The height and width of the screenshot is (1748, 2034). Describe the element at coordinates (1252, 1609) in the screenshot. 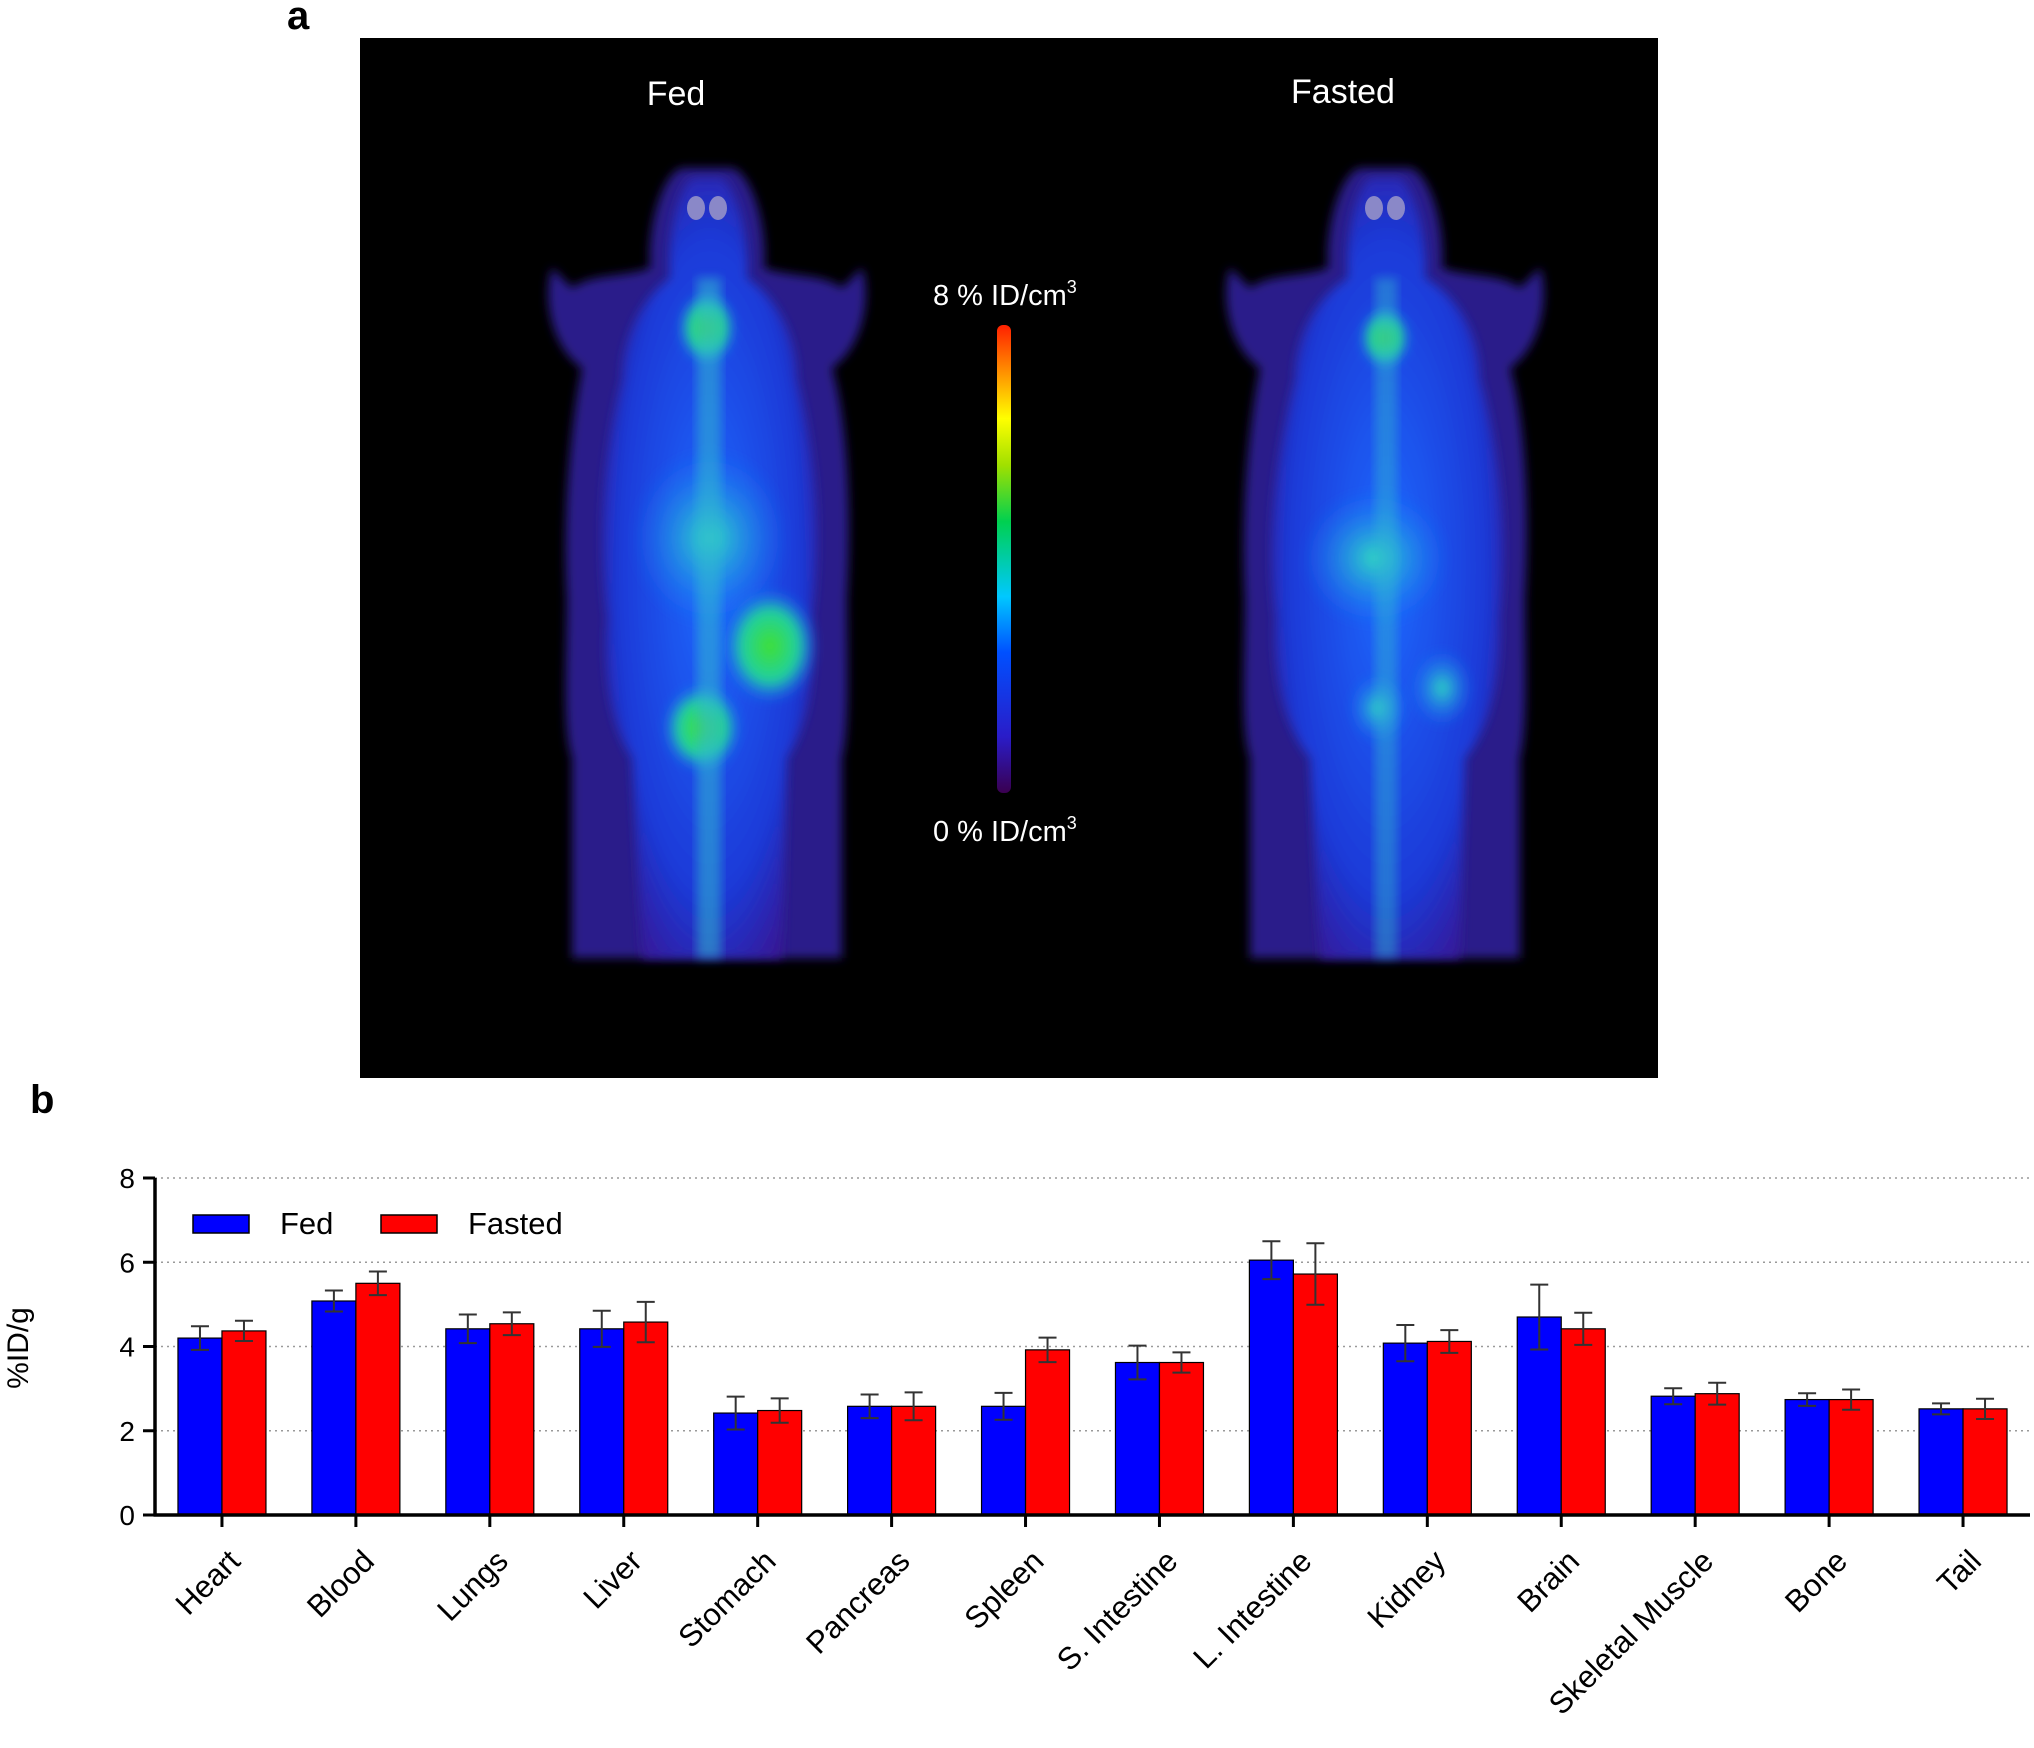

I see `x-tick-label: L. Intestine` at that location.